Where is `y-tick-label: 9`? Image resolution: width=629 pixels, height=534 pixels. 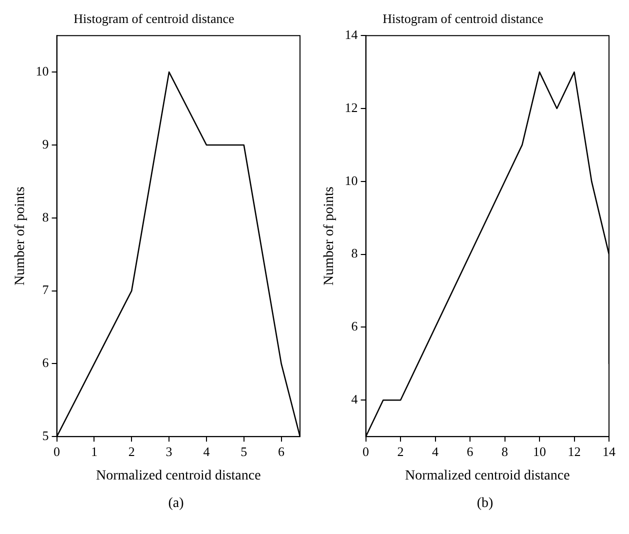
y-tick-label: 9 is located at coordinates (45, 144).